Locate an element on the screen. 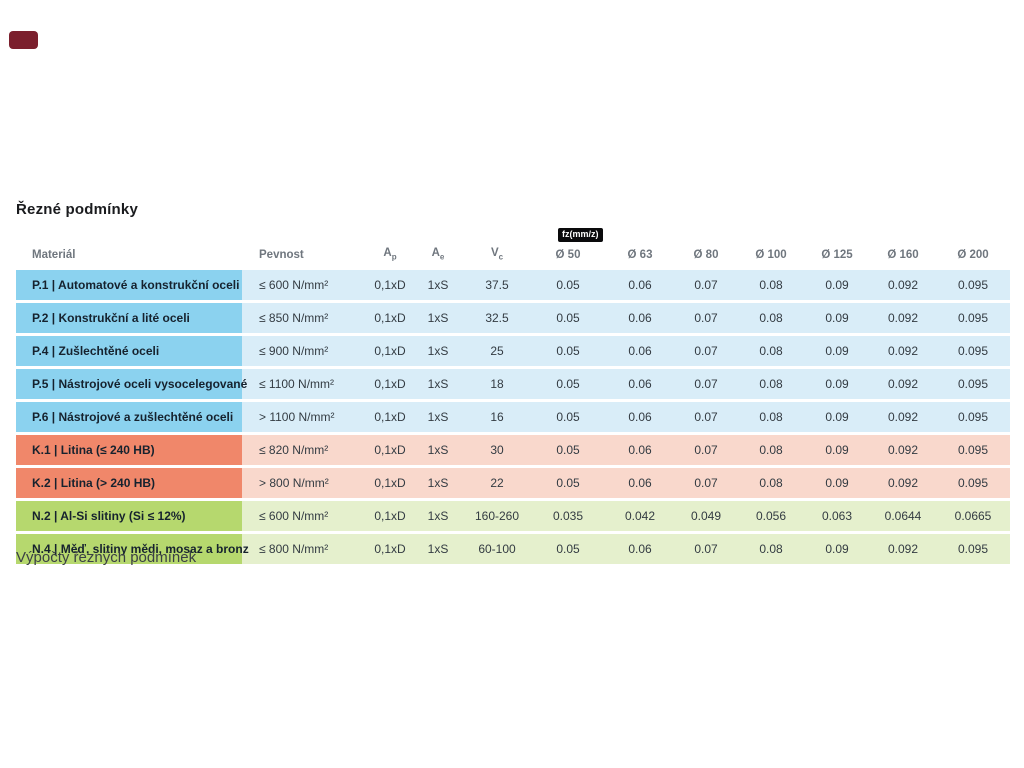 This screenshot has height=768, width=1024. fz-cell: 0.0665 is located at coordinates (973, 516).